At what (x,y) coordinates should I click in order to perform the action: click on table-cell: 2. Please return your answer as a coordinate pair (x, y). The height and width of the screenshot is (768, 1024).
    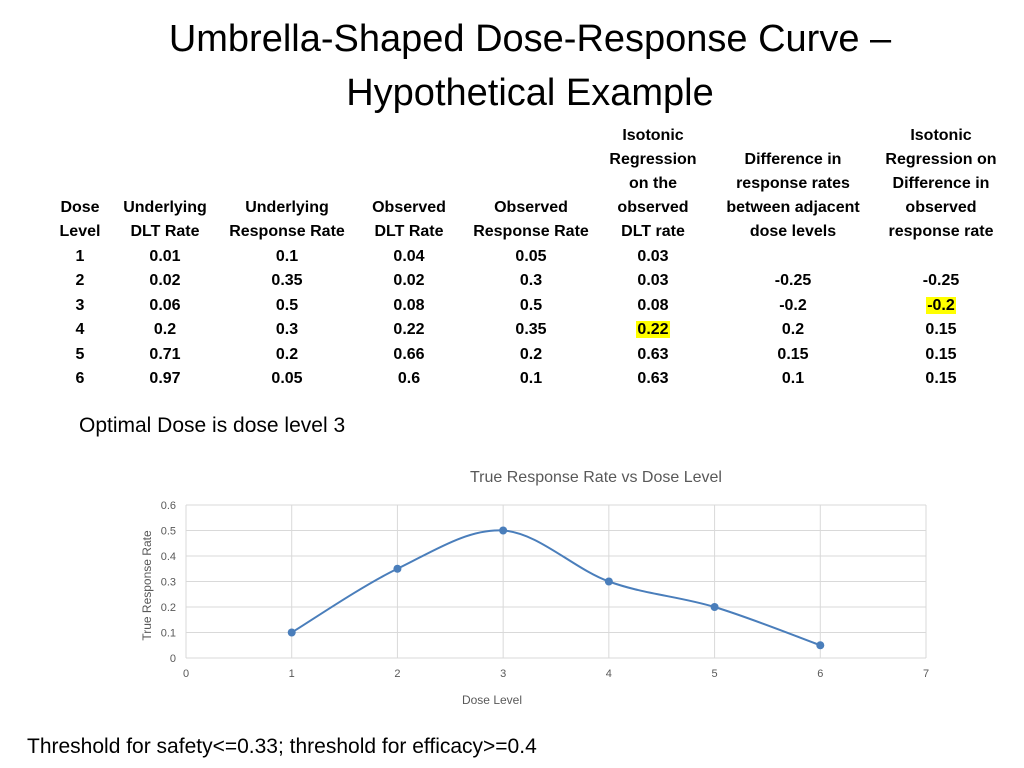
    Looking at the image, I should click on (80, 281).